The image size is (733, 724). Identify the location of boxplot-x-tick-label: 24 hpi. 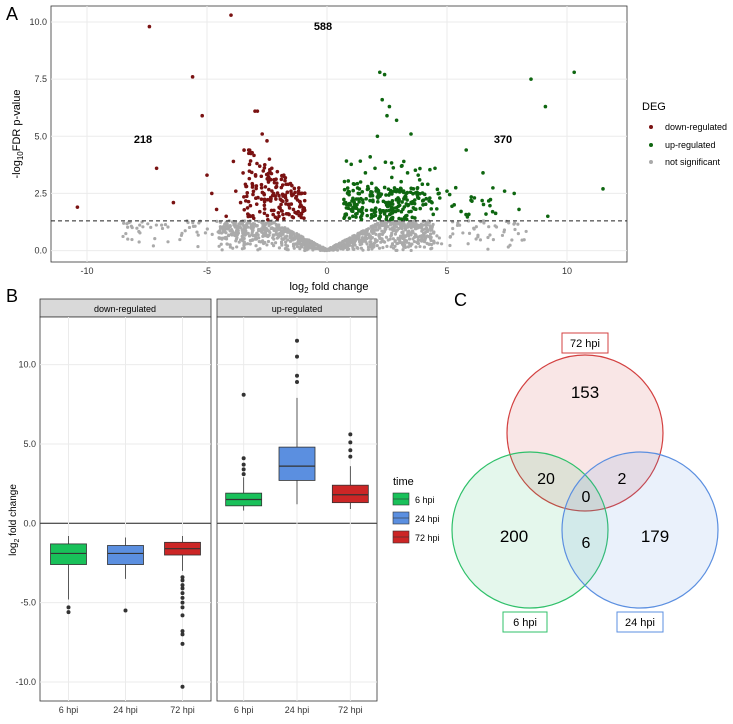
(125, 710).